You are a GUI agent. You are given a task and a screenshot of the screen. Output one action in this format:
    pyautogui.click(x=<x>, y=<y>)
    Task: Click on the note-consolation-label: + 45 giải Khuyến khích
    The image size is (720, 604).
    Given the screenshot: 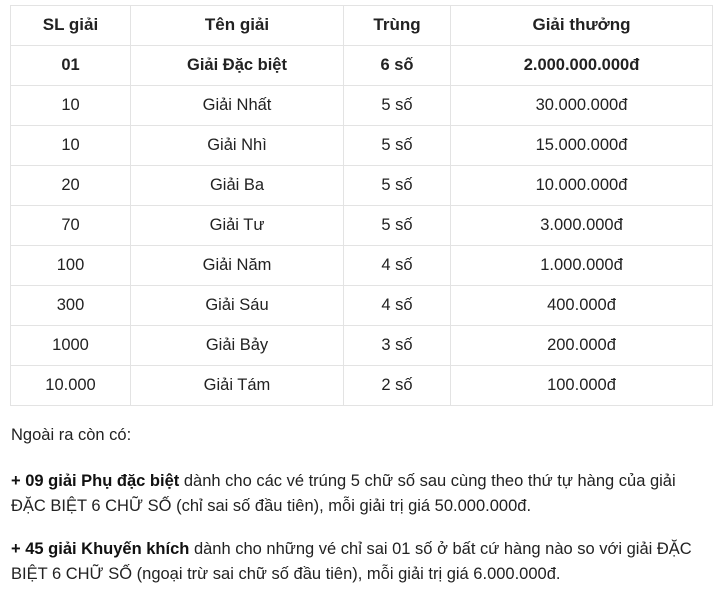 What is the action you would take?
    pyautogui.click(x=100, y=549)
    